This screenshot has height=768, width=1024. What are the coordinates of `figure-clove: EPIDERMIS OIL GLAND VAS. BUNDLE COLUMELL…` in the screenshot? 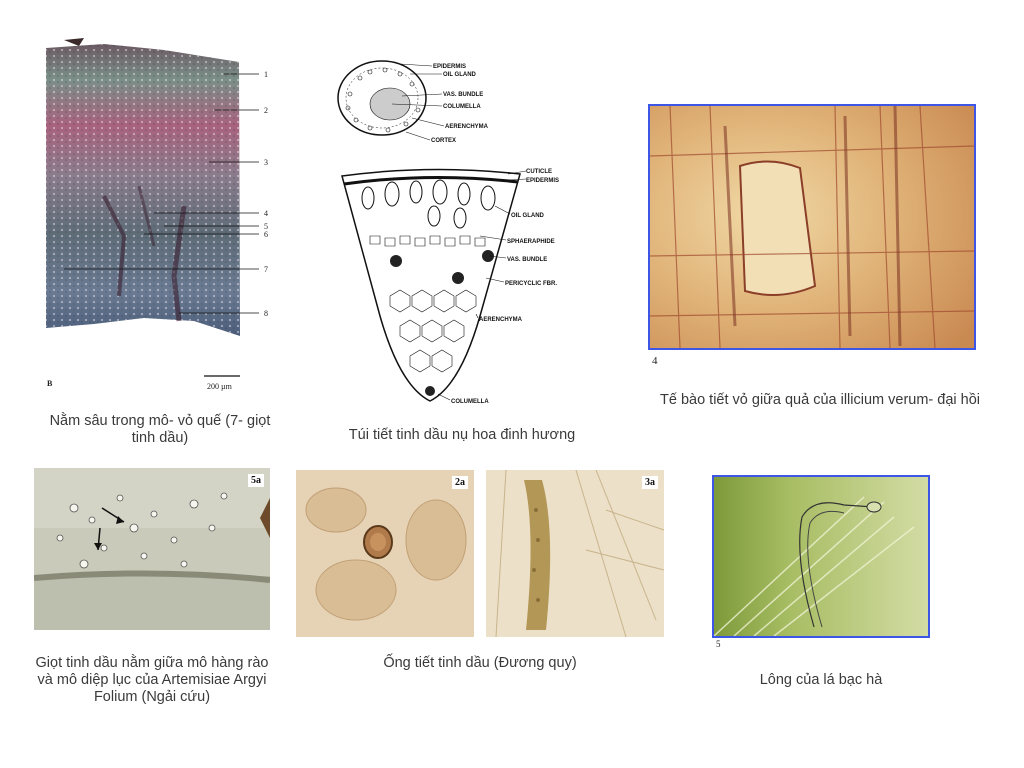 It's located at (450, 236).